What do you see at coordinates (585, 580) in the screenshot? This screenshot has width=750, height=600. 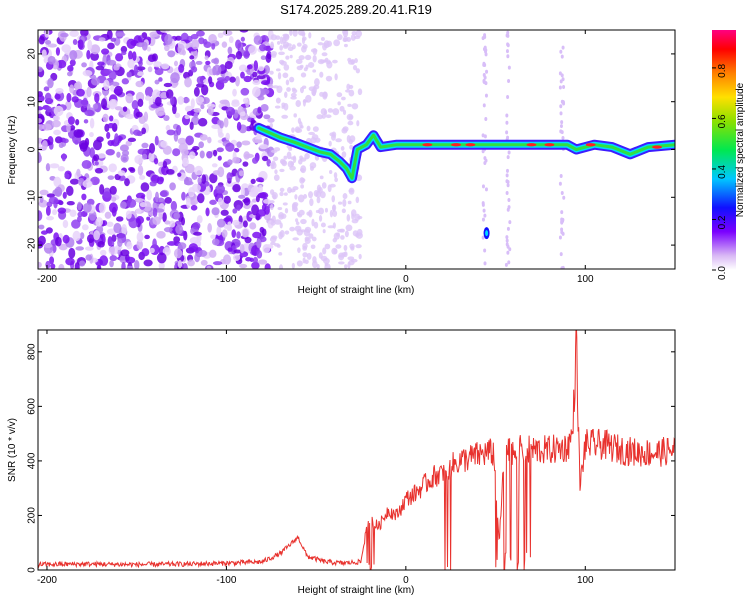 I see `x-tick-label: 100` at bounding box center [585, 580].